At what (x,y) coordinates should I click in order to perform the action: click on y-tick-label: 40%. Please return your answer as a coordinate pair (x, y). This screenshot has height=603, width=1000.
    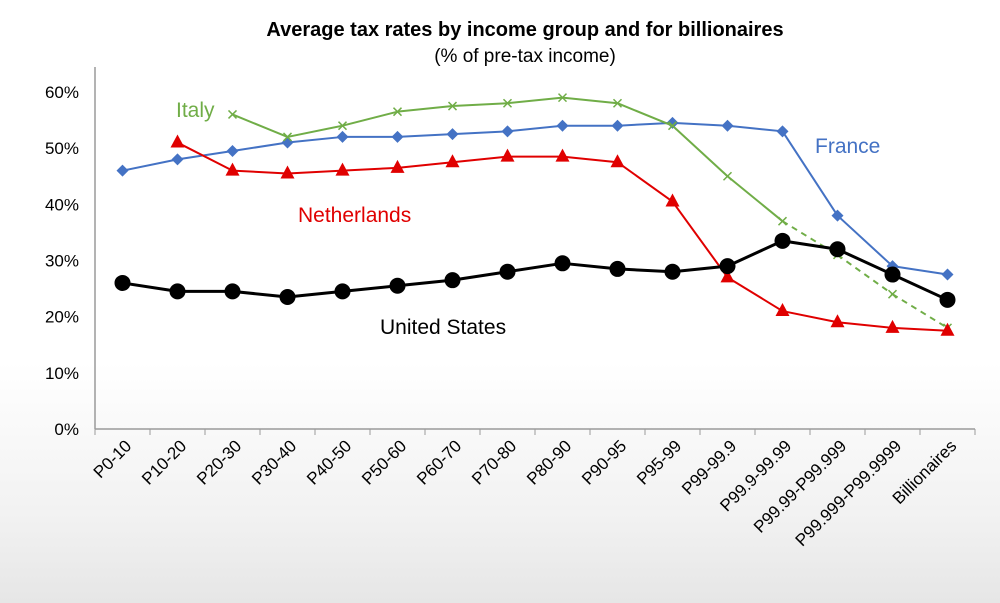
    Looking at the image, I should click on (62, 204).